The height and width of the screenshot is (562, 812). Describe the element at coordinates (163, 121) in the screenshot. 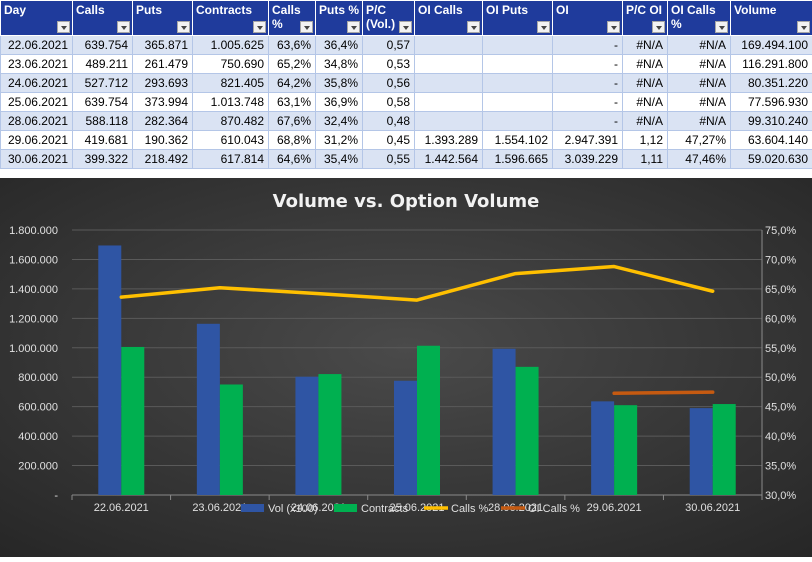

I see `table-cell: 282.364` at that location.